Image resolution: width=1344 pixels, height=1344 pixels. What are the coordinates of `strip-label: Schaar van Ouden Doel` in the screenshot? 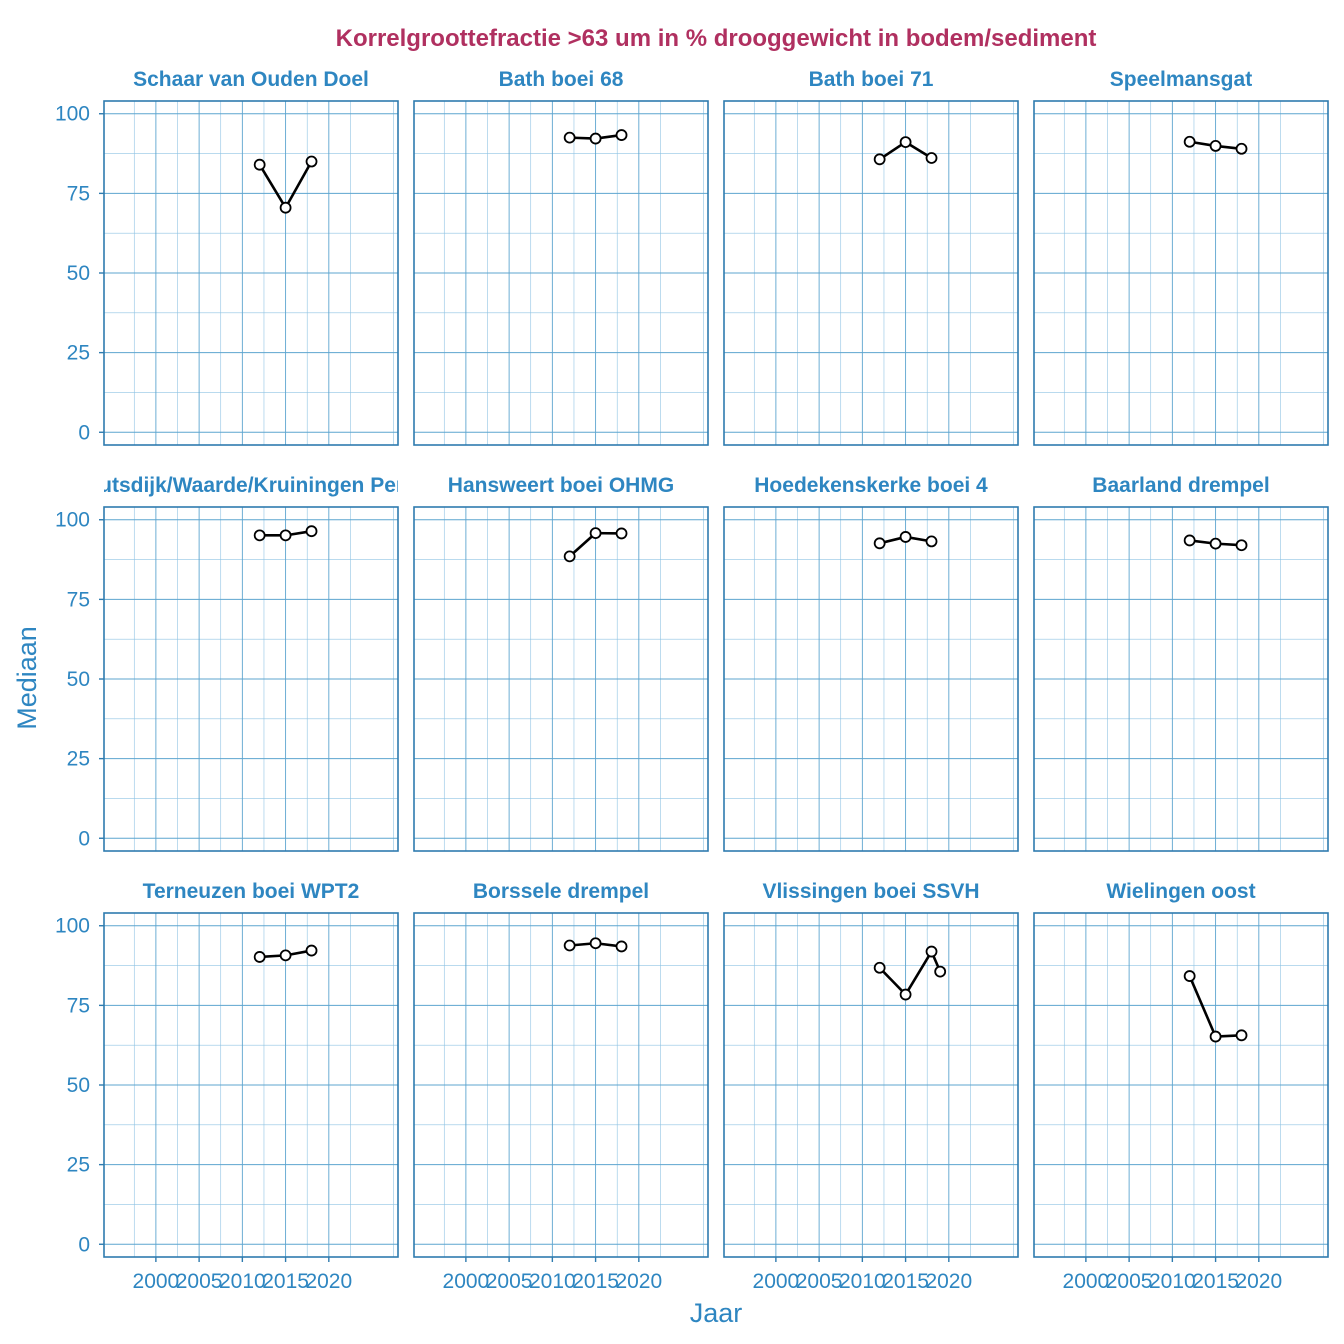 It's located at (251, 79).